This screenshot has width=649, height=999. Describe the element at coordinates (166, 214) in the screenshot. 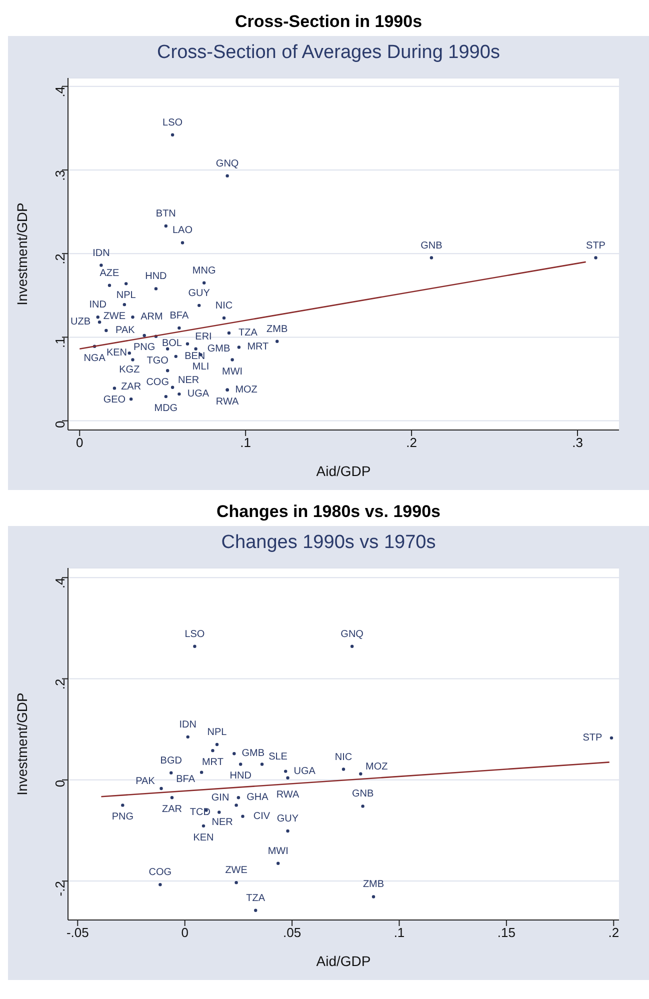

I see `data-label: BTN` at that location.